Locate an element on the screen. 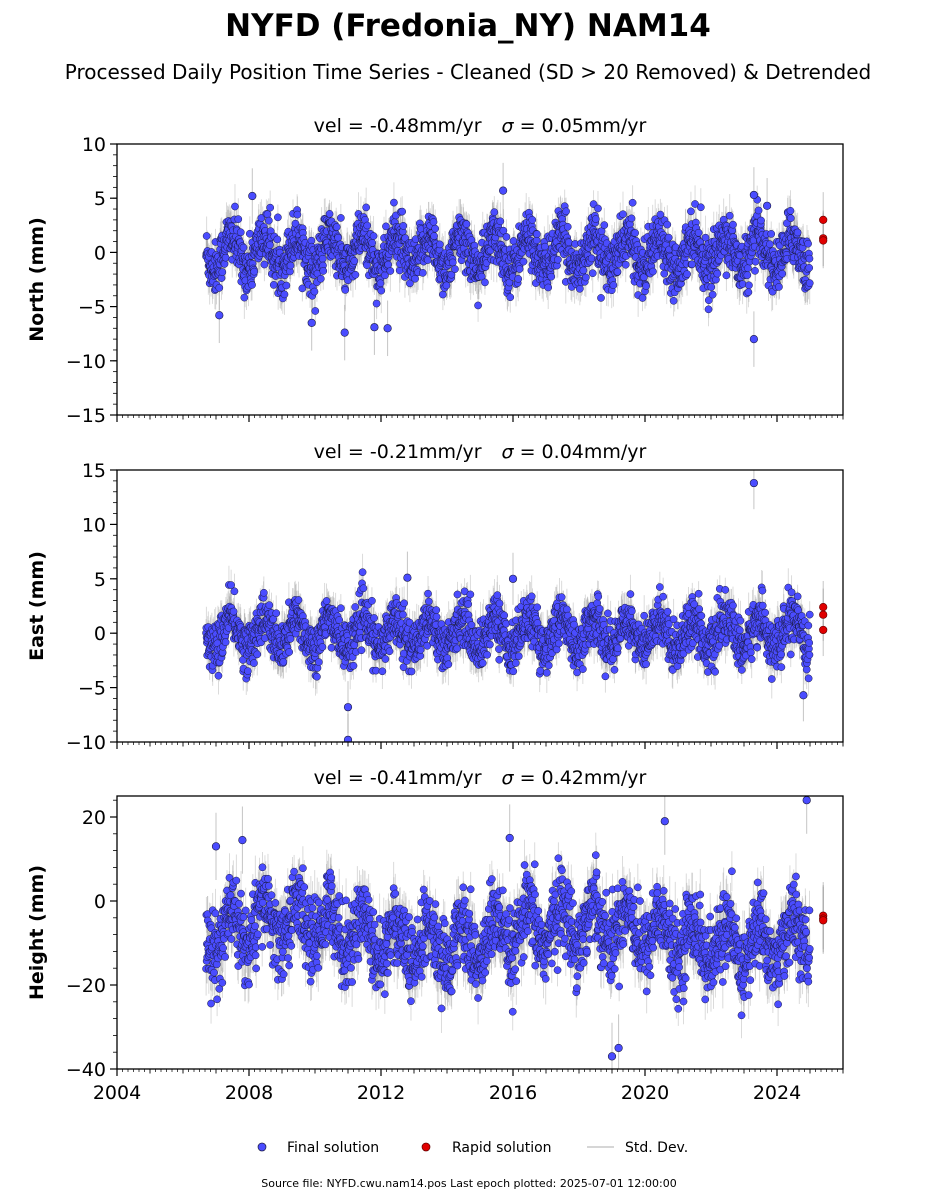 The height and width of the screenshot is (1200, 937). panel-title-sigma-symbol: σ is located at coordinates (508, 126).